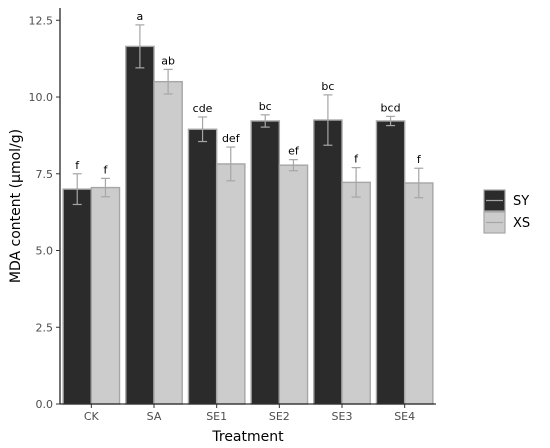 This screenshot has width=550, height=448. Describe the element at coordinates (230, 284) in the screenshot. I see `bar-xs-se1` at that location.